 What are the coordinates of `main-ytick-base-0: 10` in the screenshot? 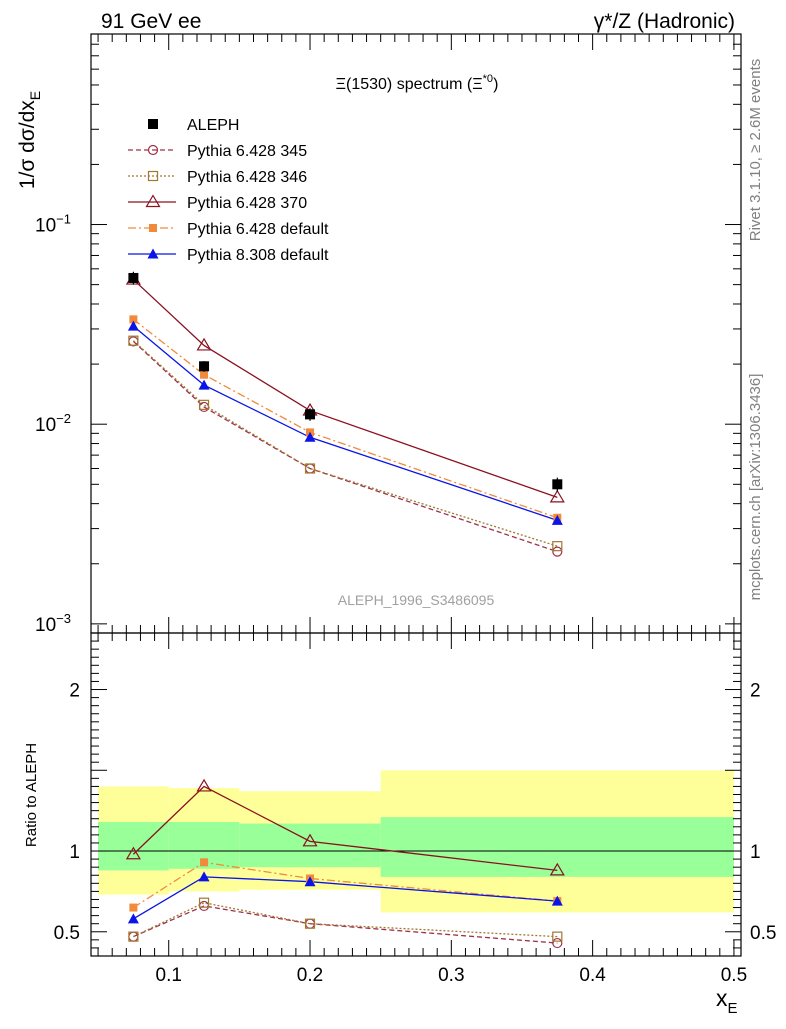 It's located at (45, 226).